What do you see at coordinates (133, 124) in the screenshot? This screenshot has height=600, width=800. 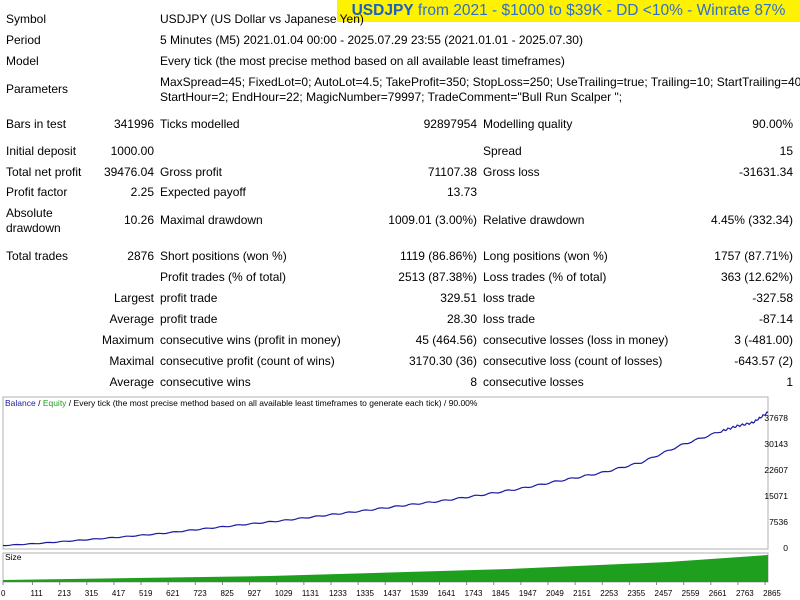 I see `bars-value: 341996` at bounding box center [133, 124].